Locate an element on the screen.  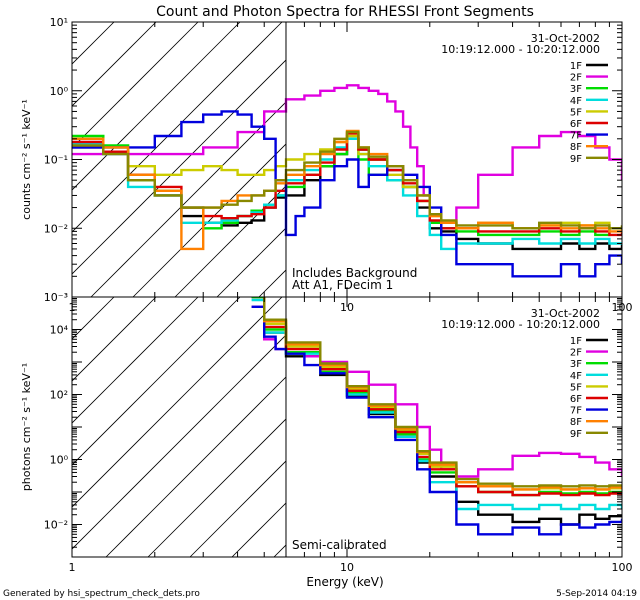
y-tick-label: 10⁴ is located at coordinates (59, 330).